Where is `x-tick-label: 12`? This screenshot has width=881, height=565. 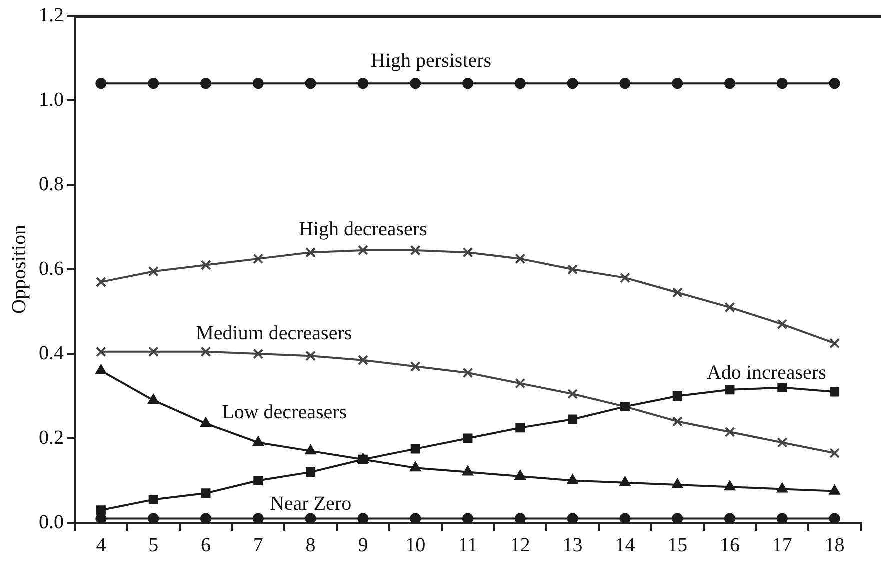
x-tick-label: 12 is located at coordinates (520, 545).